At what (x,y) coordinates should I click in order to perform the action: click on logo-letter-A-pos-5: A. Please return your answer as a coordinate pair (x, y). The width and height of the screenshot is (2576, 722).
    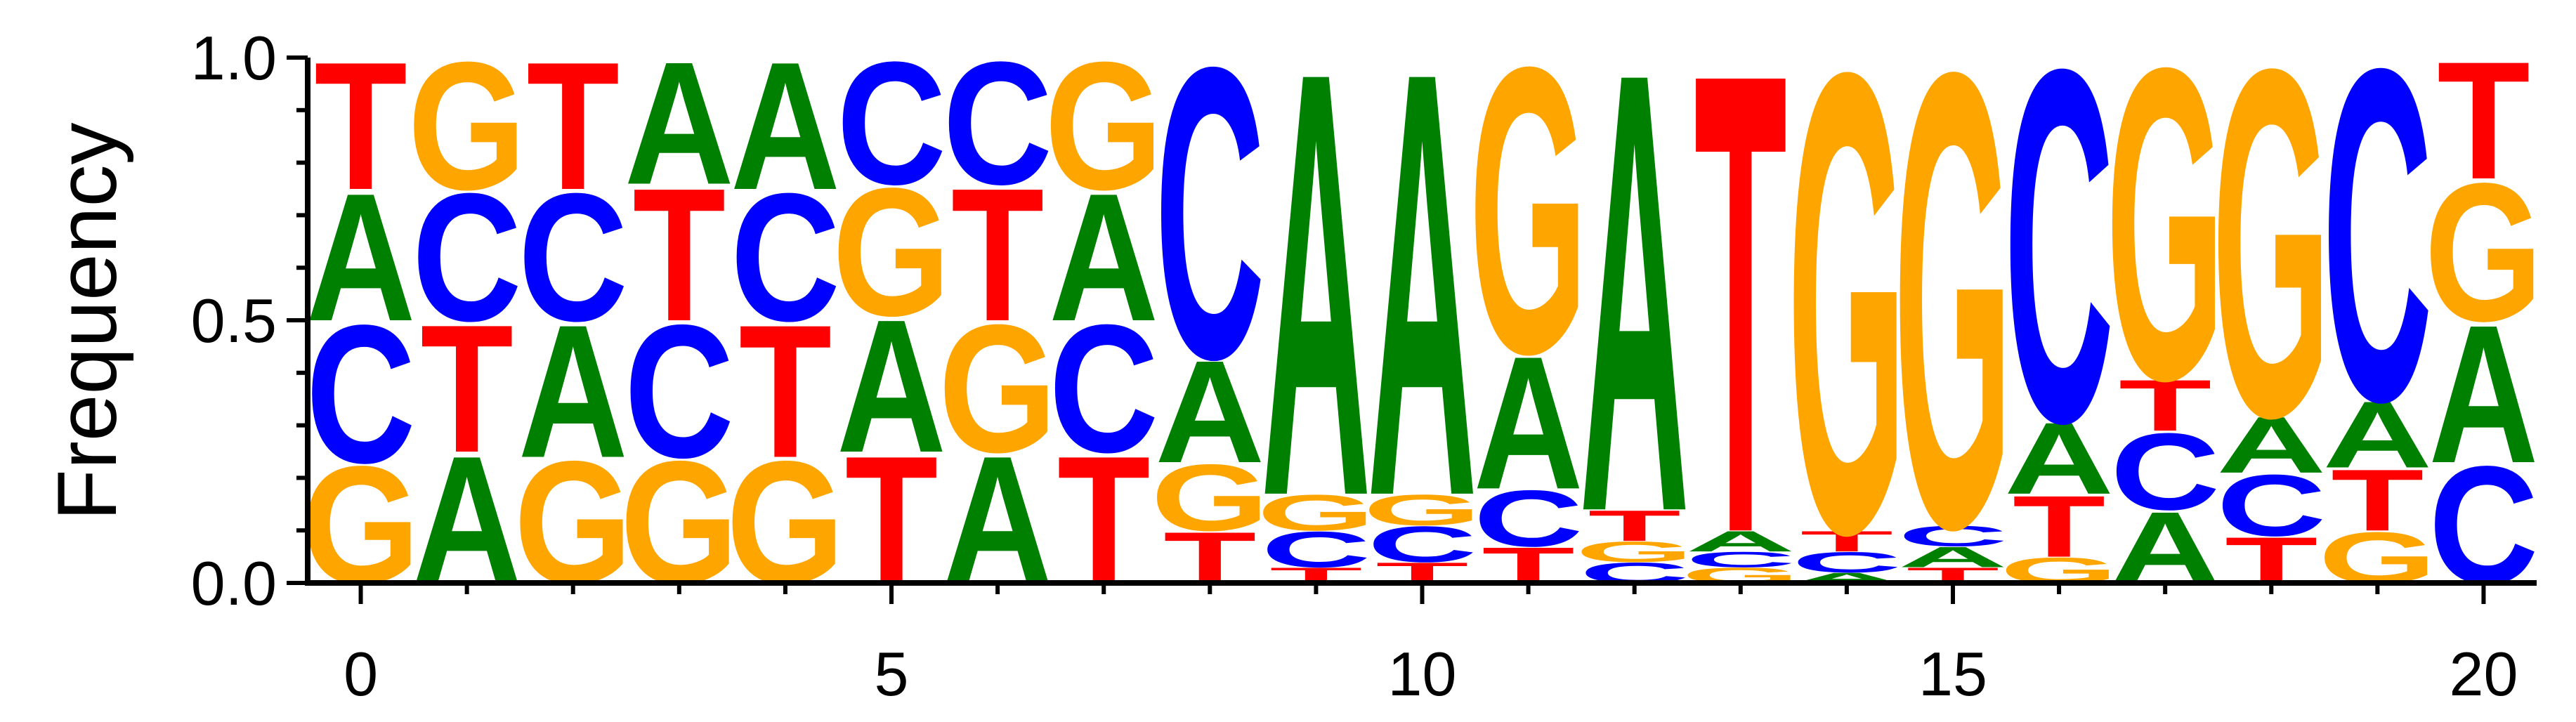
    Looking at the image, I should click on (891, 386).